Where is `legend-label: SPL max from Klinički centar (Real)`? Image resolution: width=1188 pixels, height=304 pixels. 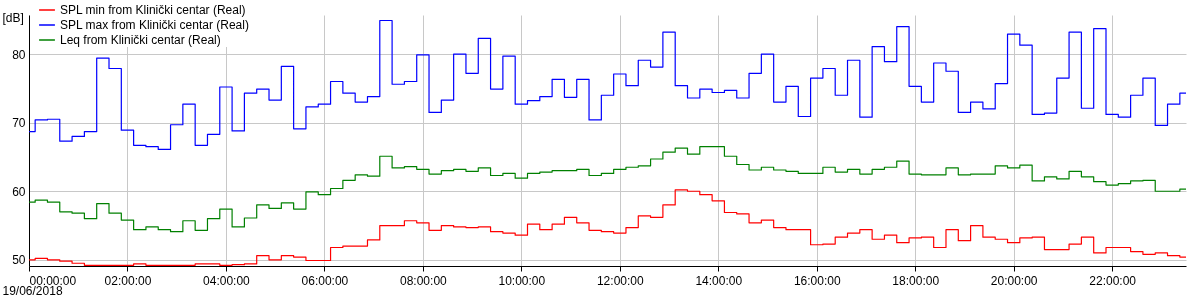
legend-label: SPL max from Klinički centar (Real) is located at coordinates (154, 25).